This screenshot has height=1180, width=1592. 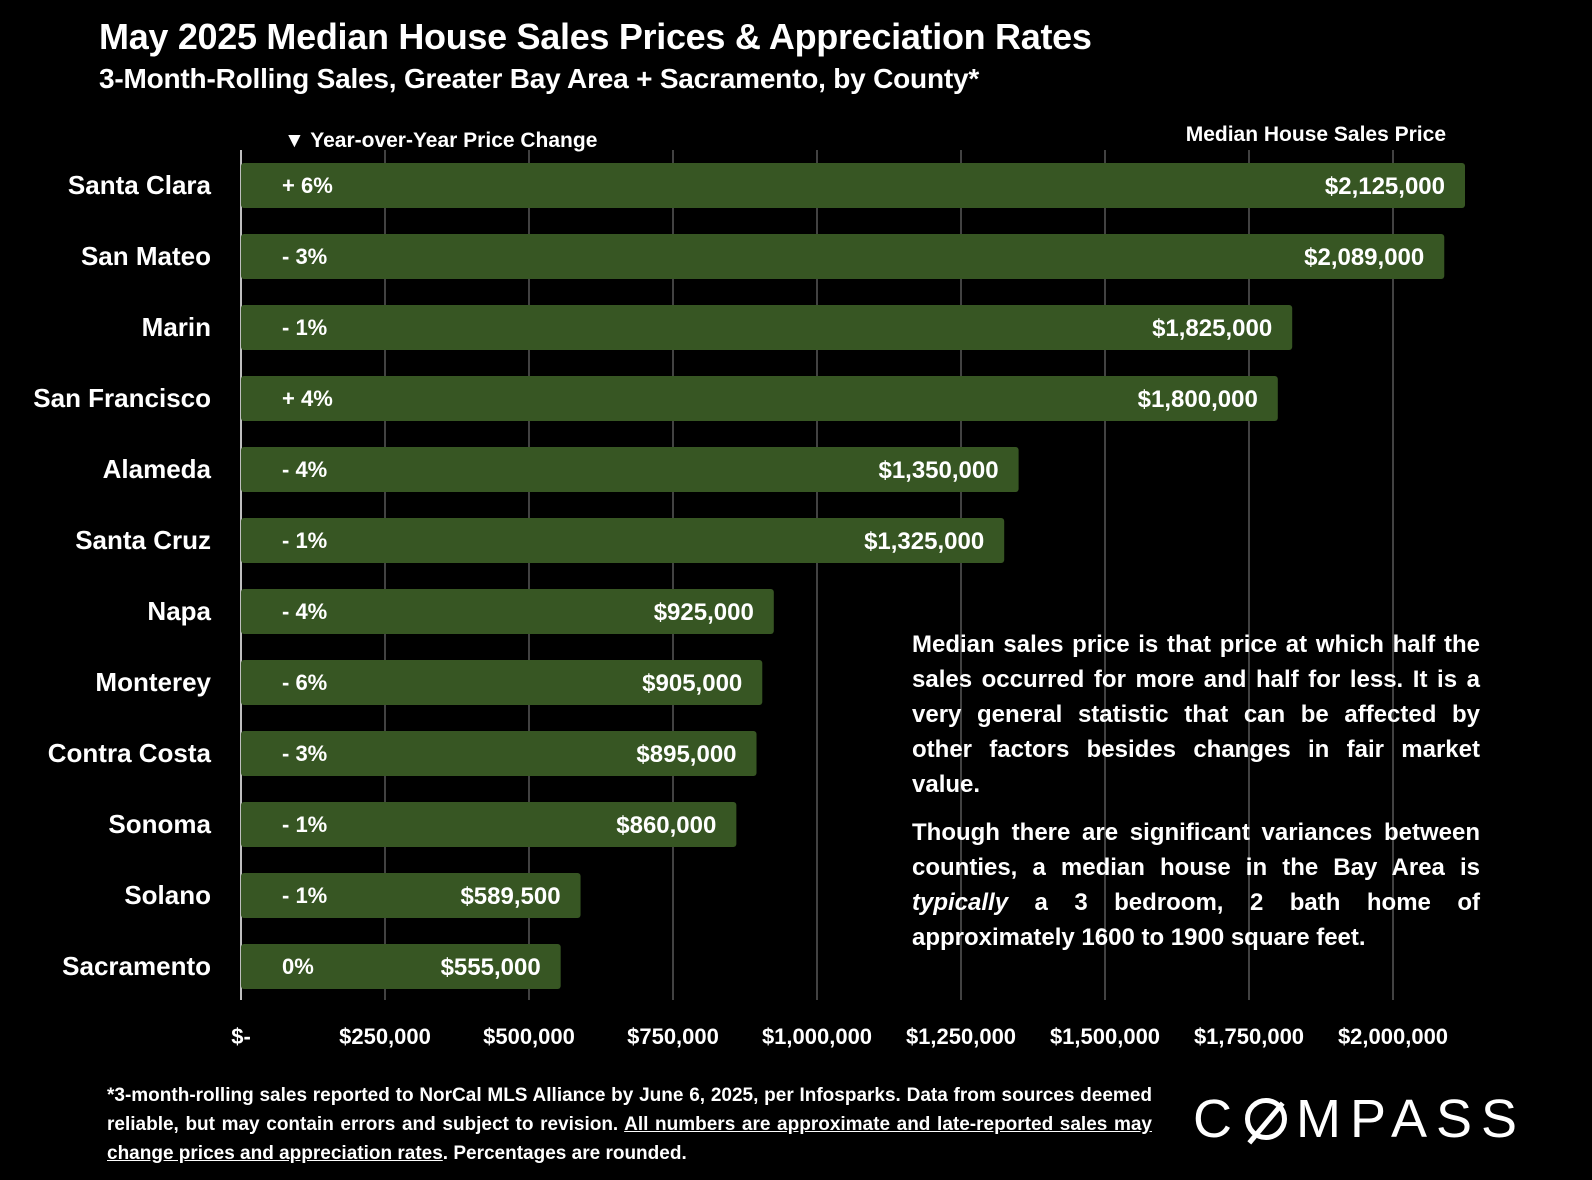 I want to click on value-label: $555,000, so click(x=491, y=967).